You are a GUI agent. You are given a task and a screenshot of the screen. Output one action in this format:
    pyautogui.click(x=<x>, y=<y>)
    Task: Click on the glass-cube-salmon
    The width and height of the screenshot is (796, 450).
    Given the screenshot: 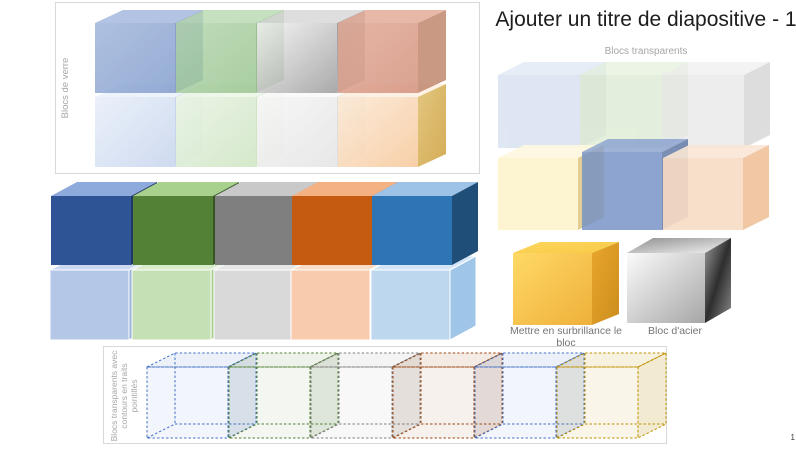 What is the action you would take?
    pyautogui.click(x=392, y=51)
    